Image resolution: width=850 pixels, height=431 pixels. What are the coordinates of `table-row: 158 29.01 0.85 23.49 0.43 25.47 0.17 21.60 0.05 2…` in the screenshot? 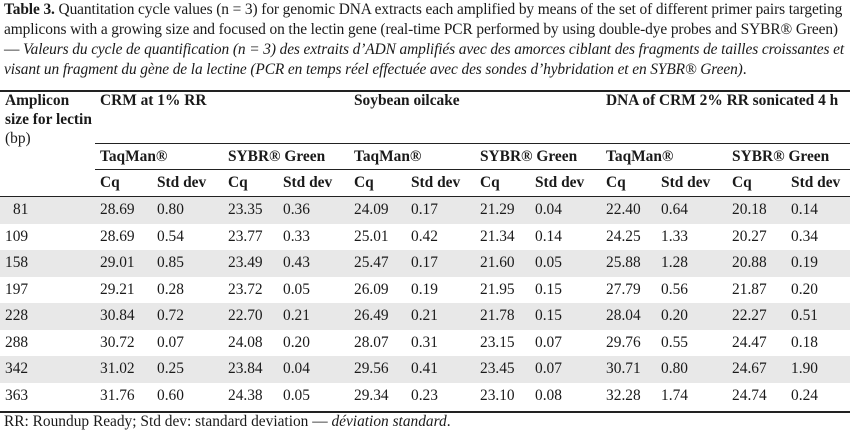 It's located at (425, 263).